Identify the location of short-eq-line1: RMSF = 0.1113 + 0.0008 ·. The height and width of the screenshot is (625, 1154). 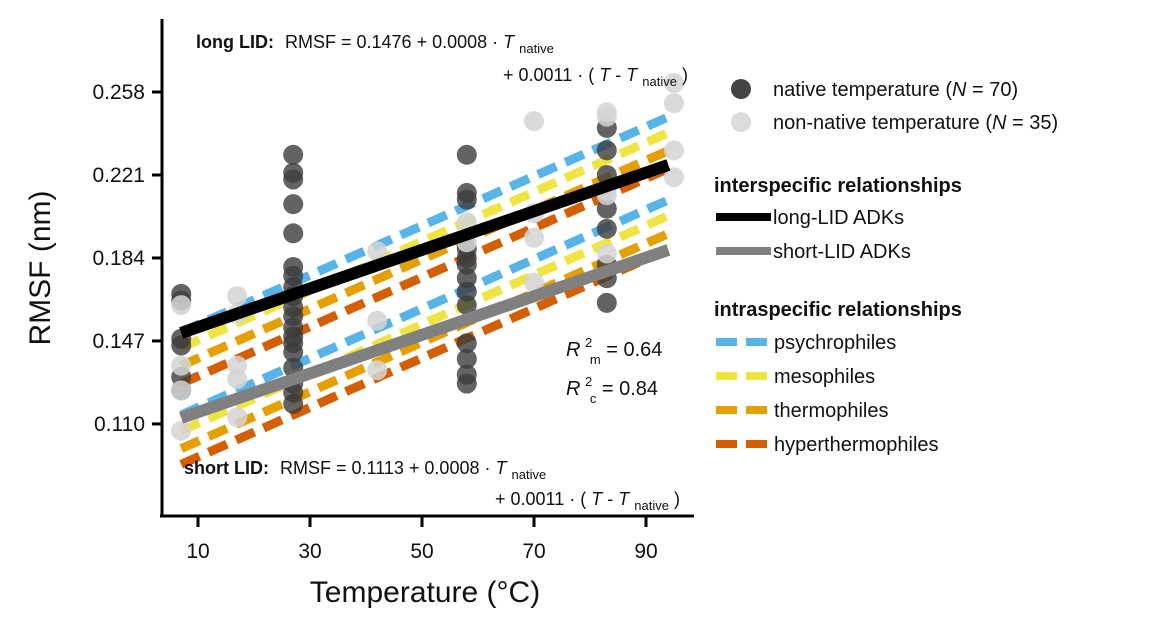
(387, 468).